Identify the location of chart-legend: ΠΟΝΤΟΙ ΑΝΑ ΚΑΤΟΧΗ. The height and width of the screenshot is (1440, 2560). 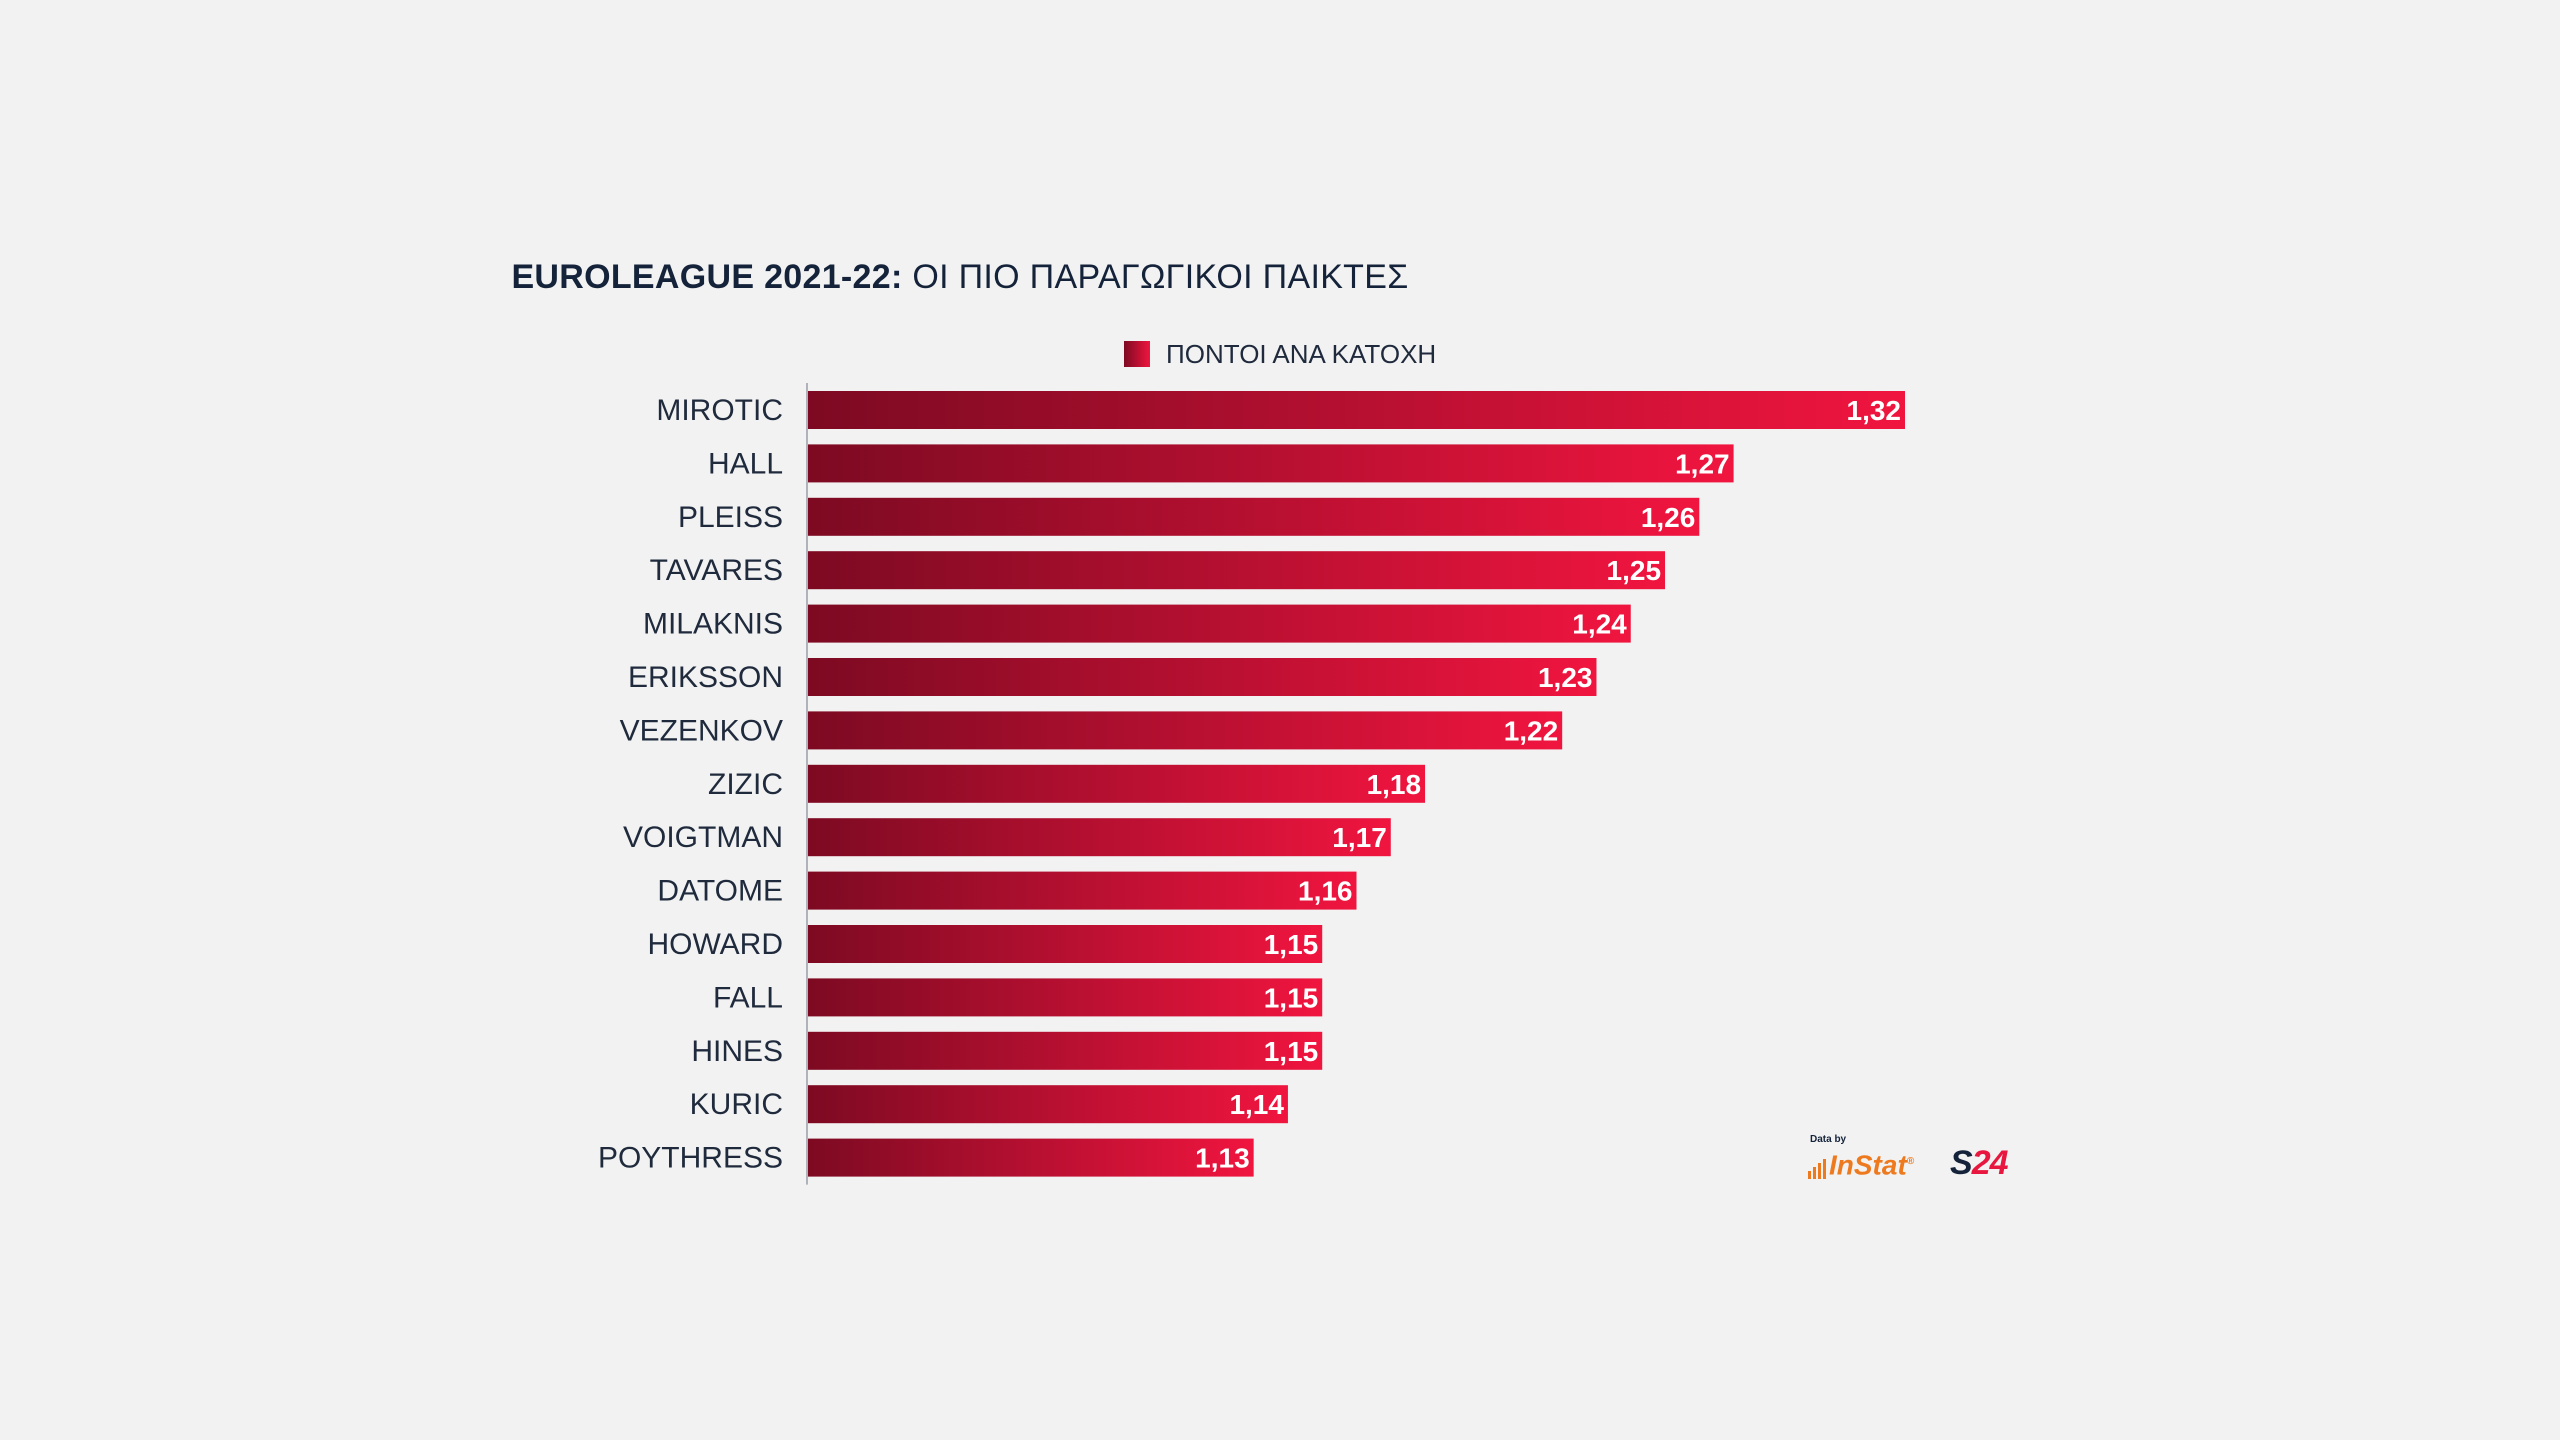
(1280, 353).